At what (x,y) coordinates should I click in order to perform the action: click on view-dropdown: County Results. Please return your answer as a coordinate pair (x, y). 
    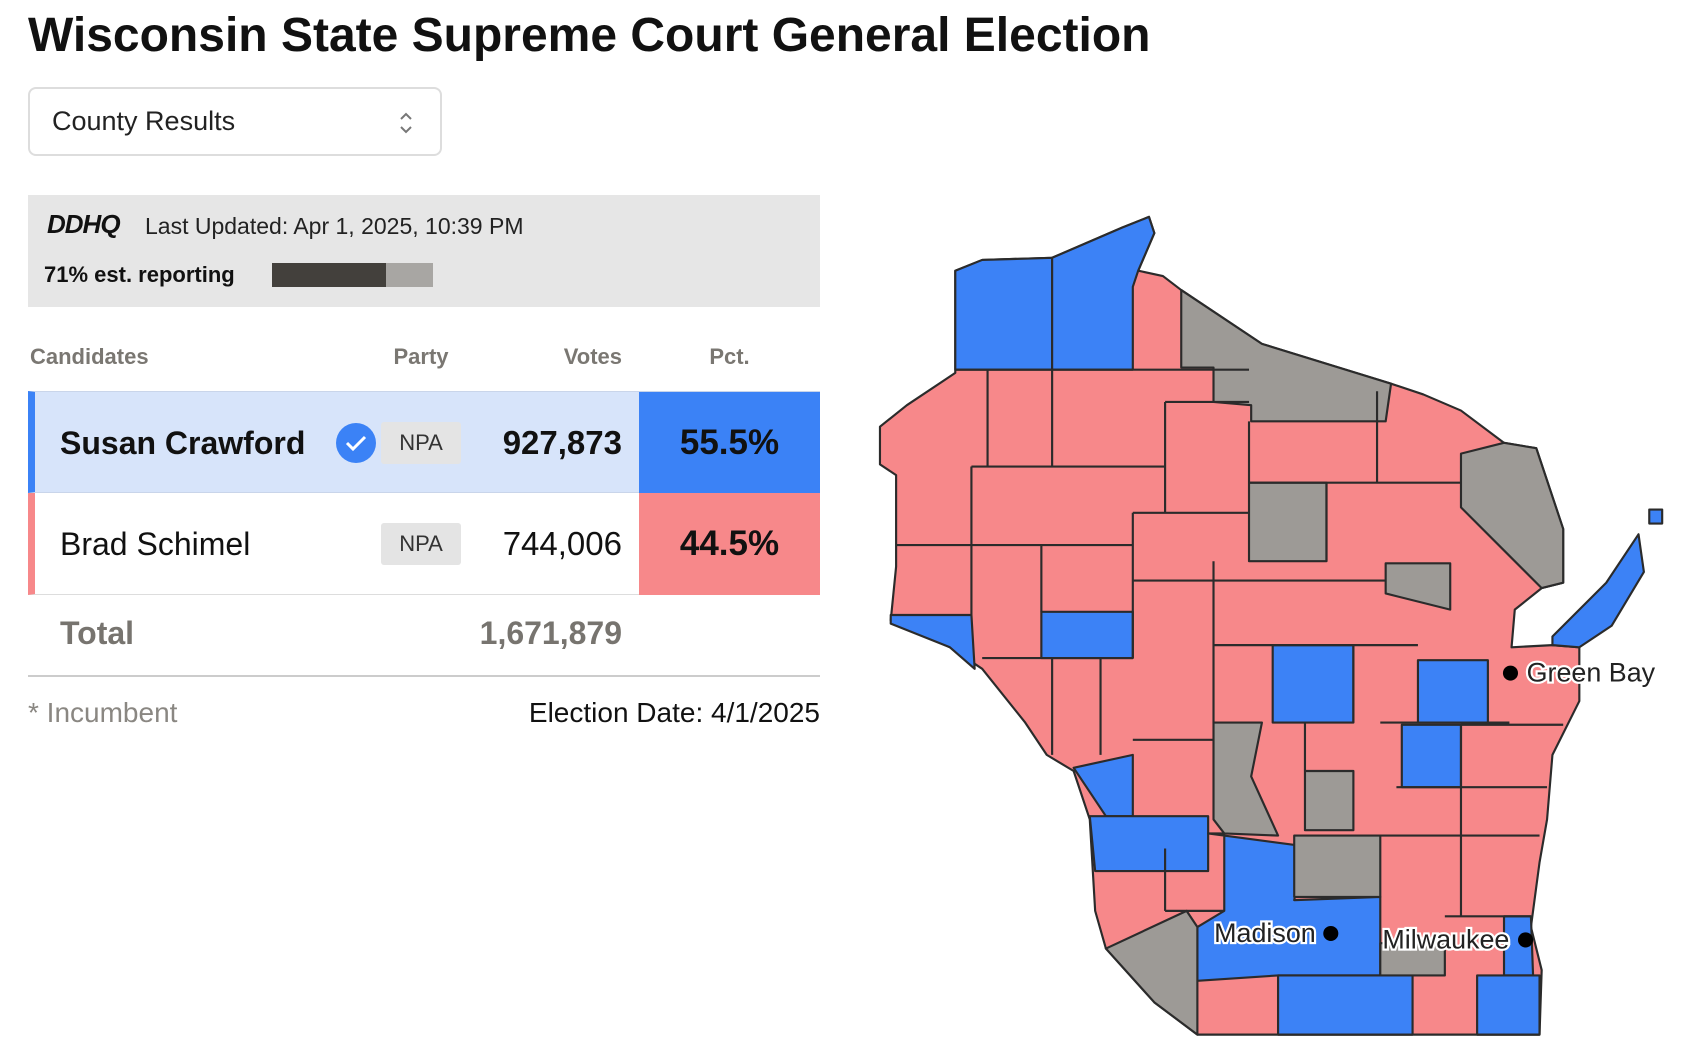
    Looking at the image, I should click on (235, 121).